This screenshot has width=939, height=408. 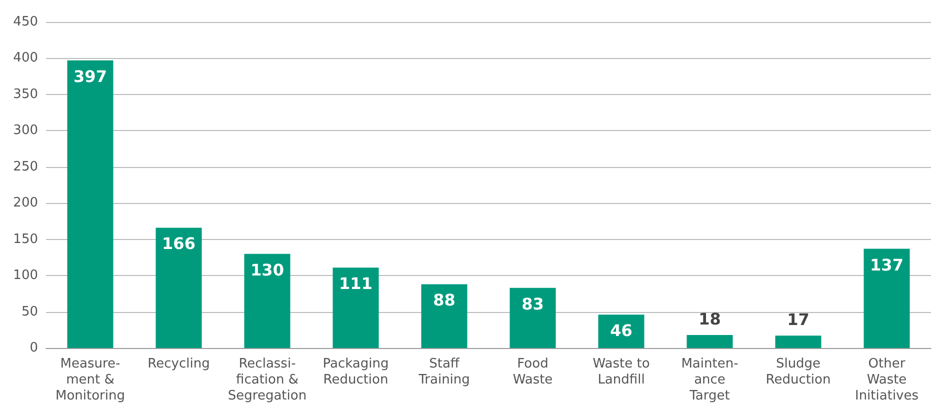 What do you see at coordinates (179, 244) in the screenshot?
I see `data-label: 166` at bounding box center [179, 244].